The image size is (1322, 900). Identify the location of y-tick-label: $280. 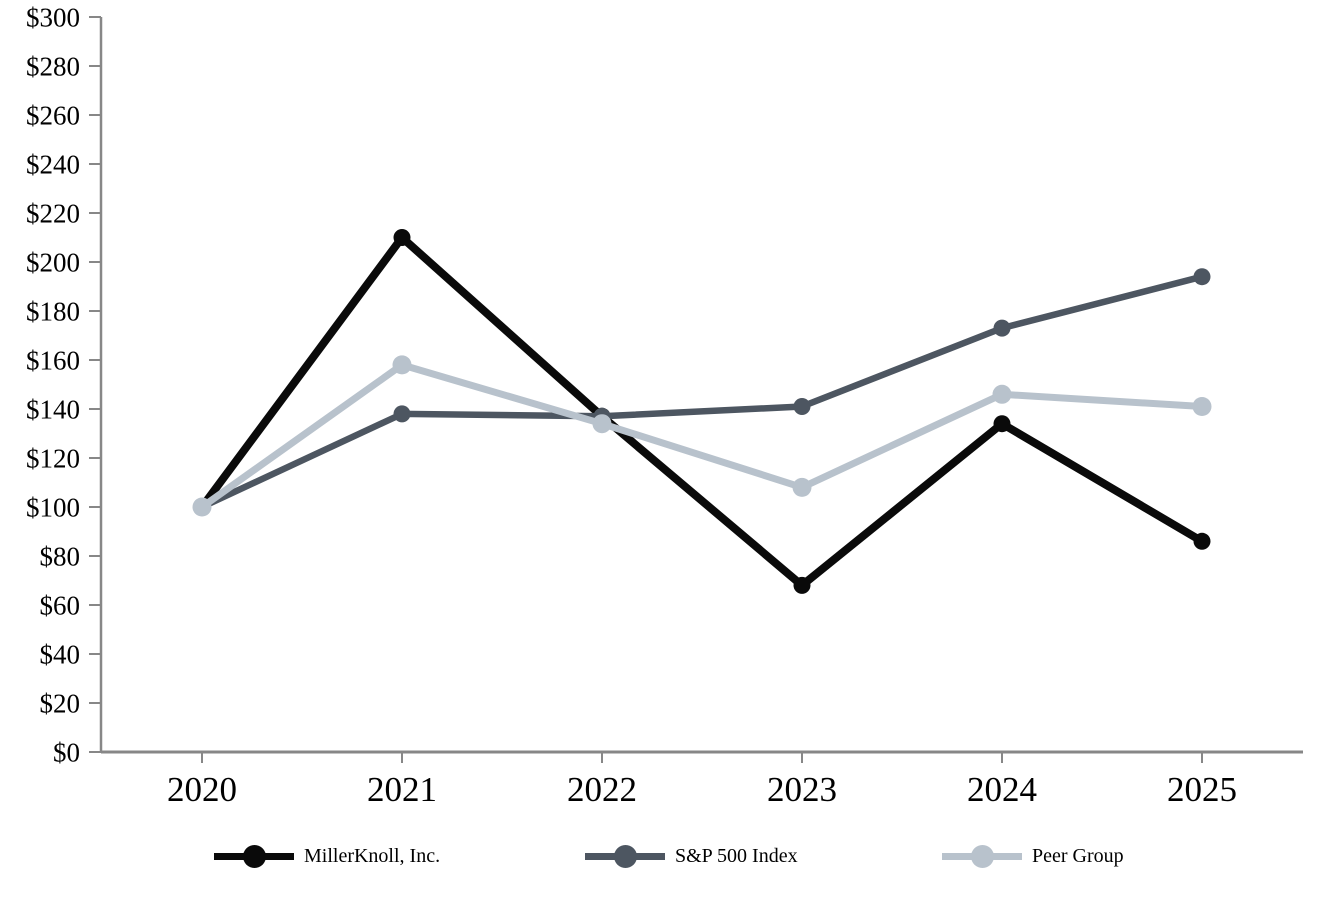
(53, 67).